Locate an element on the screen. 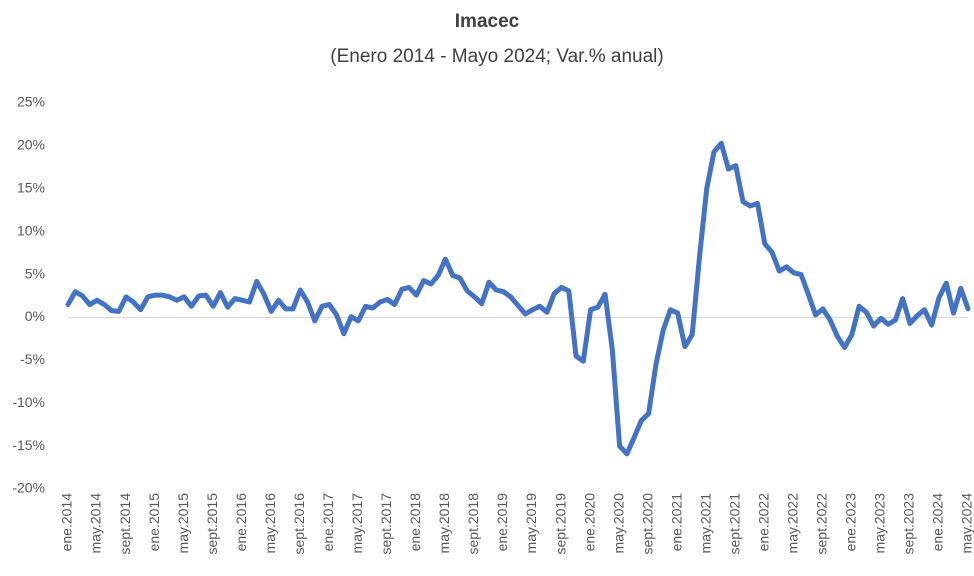  x-tick-label: may.2017 is located at coordinates (357, 523).